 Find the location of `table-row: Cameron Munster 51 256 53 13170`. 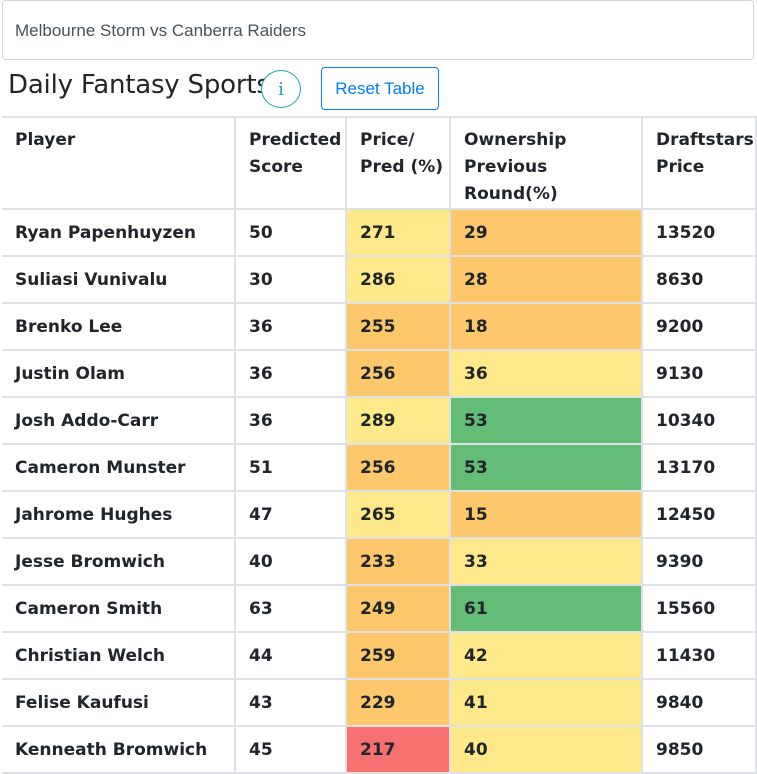

table-row: Cameron Munster 51 256 53 13170 is located at coordinates (379, 467).